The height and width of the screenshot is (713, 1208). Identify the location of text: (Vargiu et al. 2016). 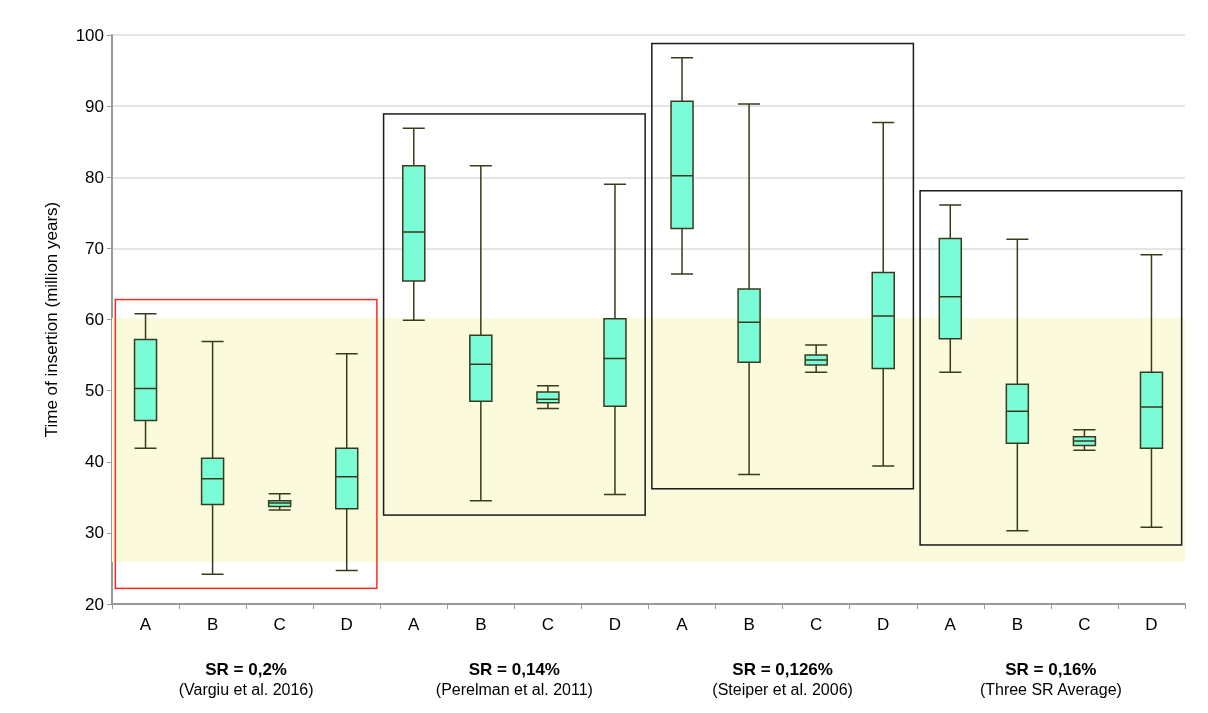
(246, 690).